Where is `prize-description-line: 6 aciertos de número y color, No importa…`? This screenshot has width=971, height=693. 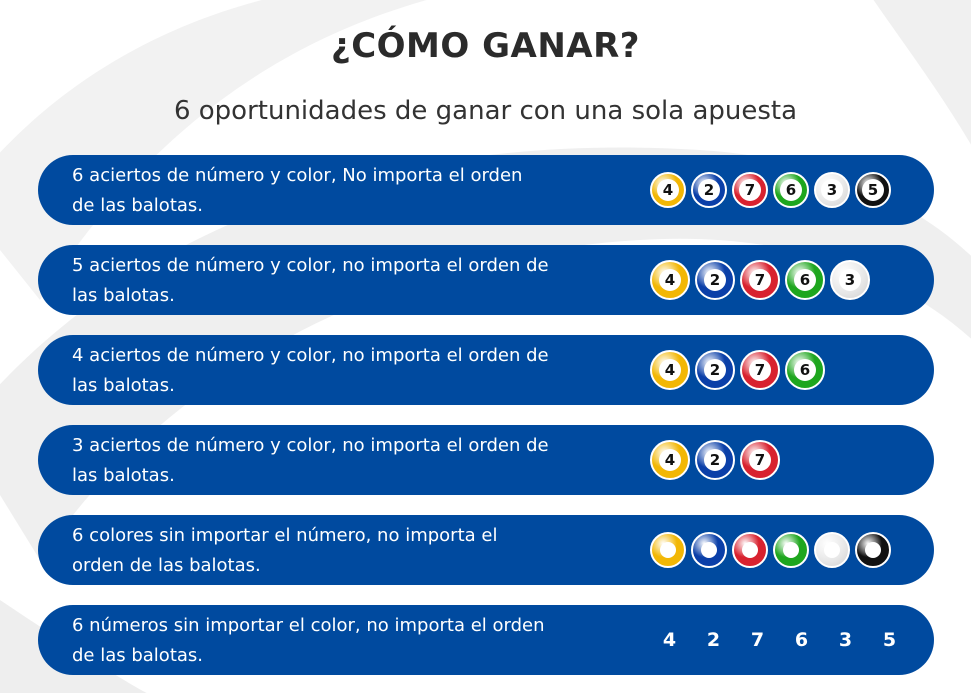
prize-description-line: 6 aciertos de número y color, No importa… is located at coordinates (297, 175).